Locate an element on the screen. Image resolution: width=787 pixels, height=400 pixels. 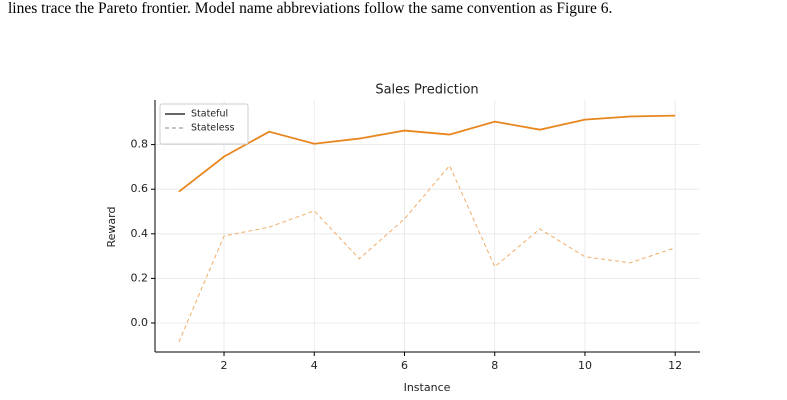
y-tick-label: 0.4 is located at coordinates (140, 233).